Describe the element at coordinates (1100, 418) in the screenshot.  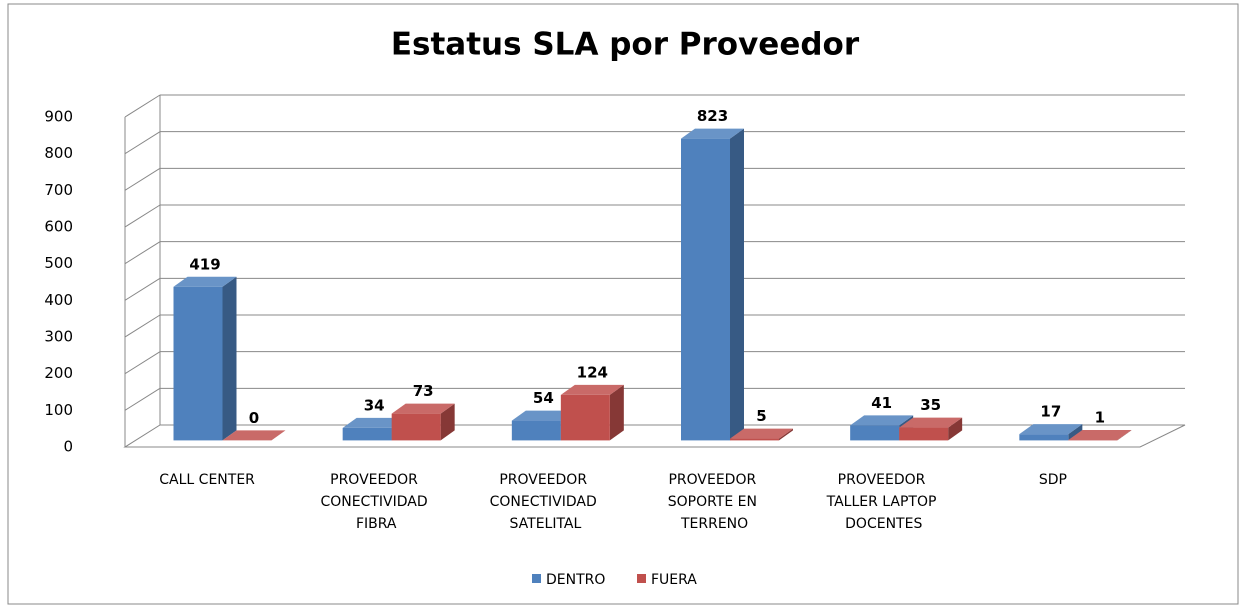
I see `value-label: 1` at that location.